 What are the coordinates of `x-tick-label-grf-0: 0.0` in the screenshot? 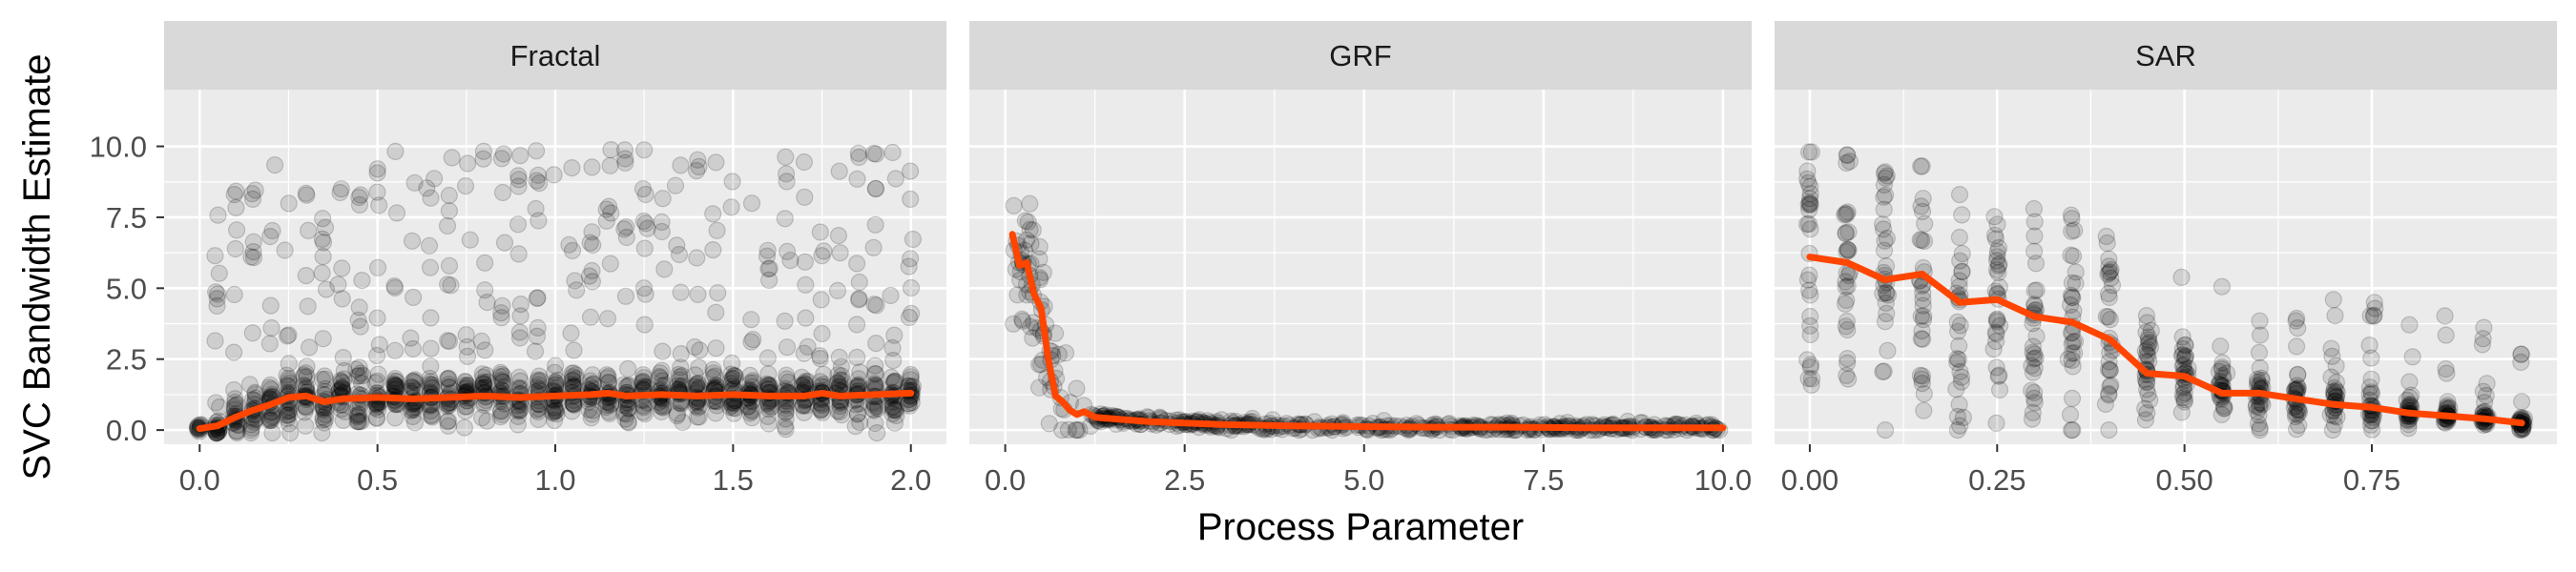 It's located at (1005, 480).